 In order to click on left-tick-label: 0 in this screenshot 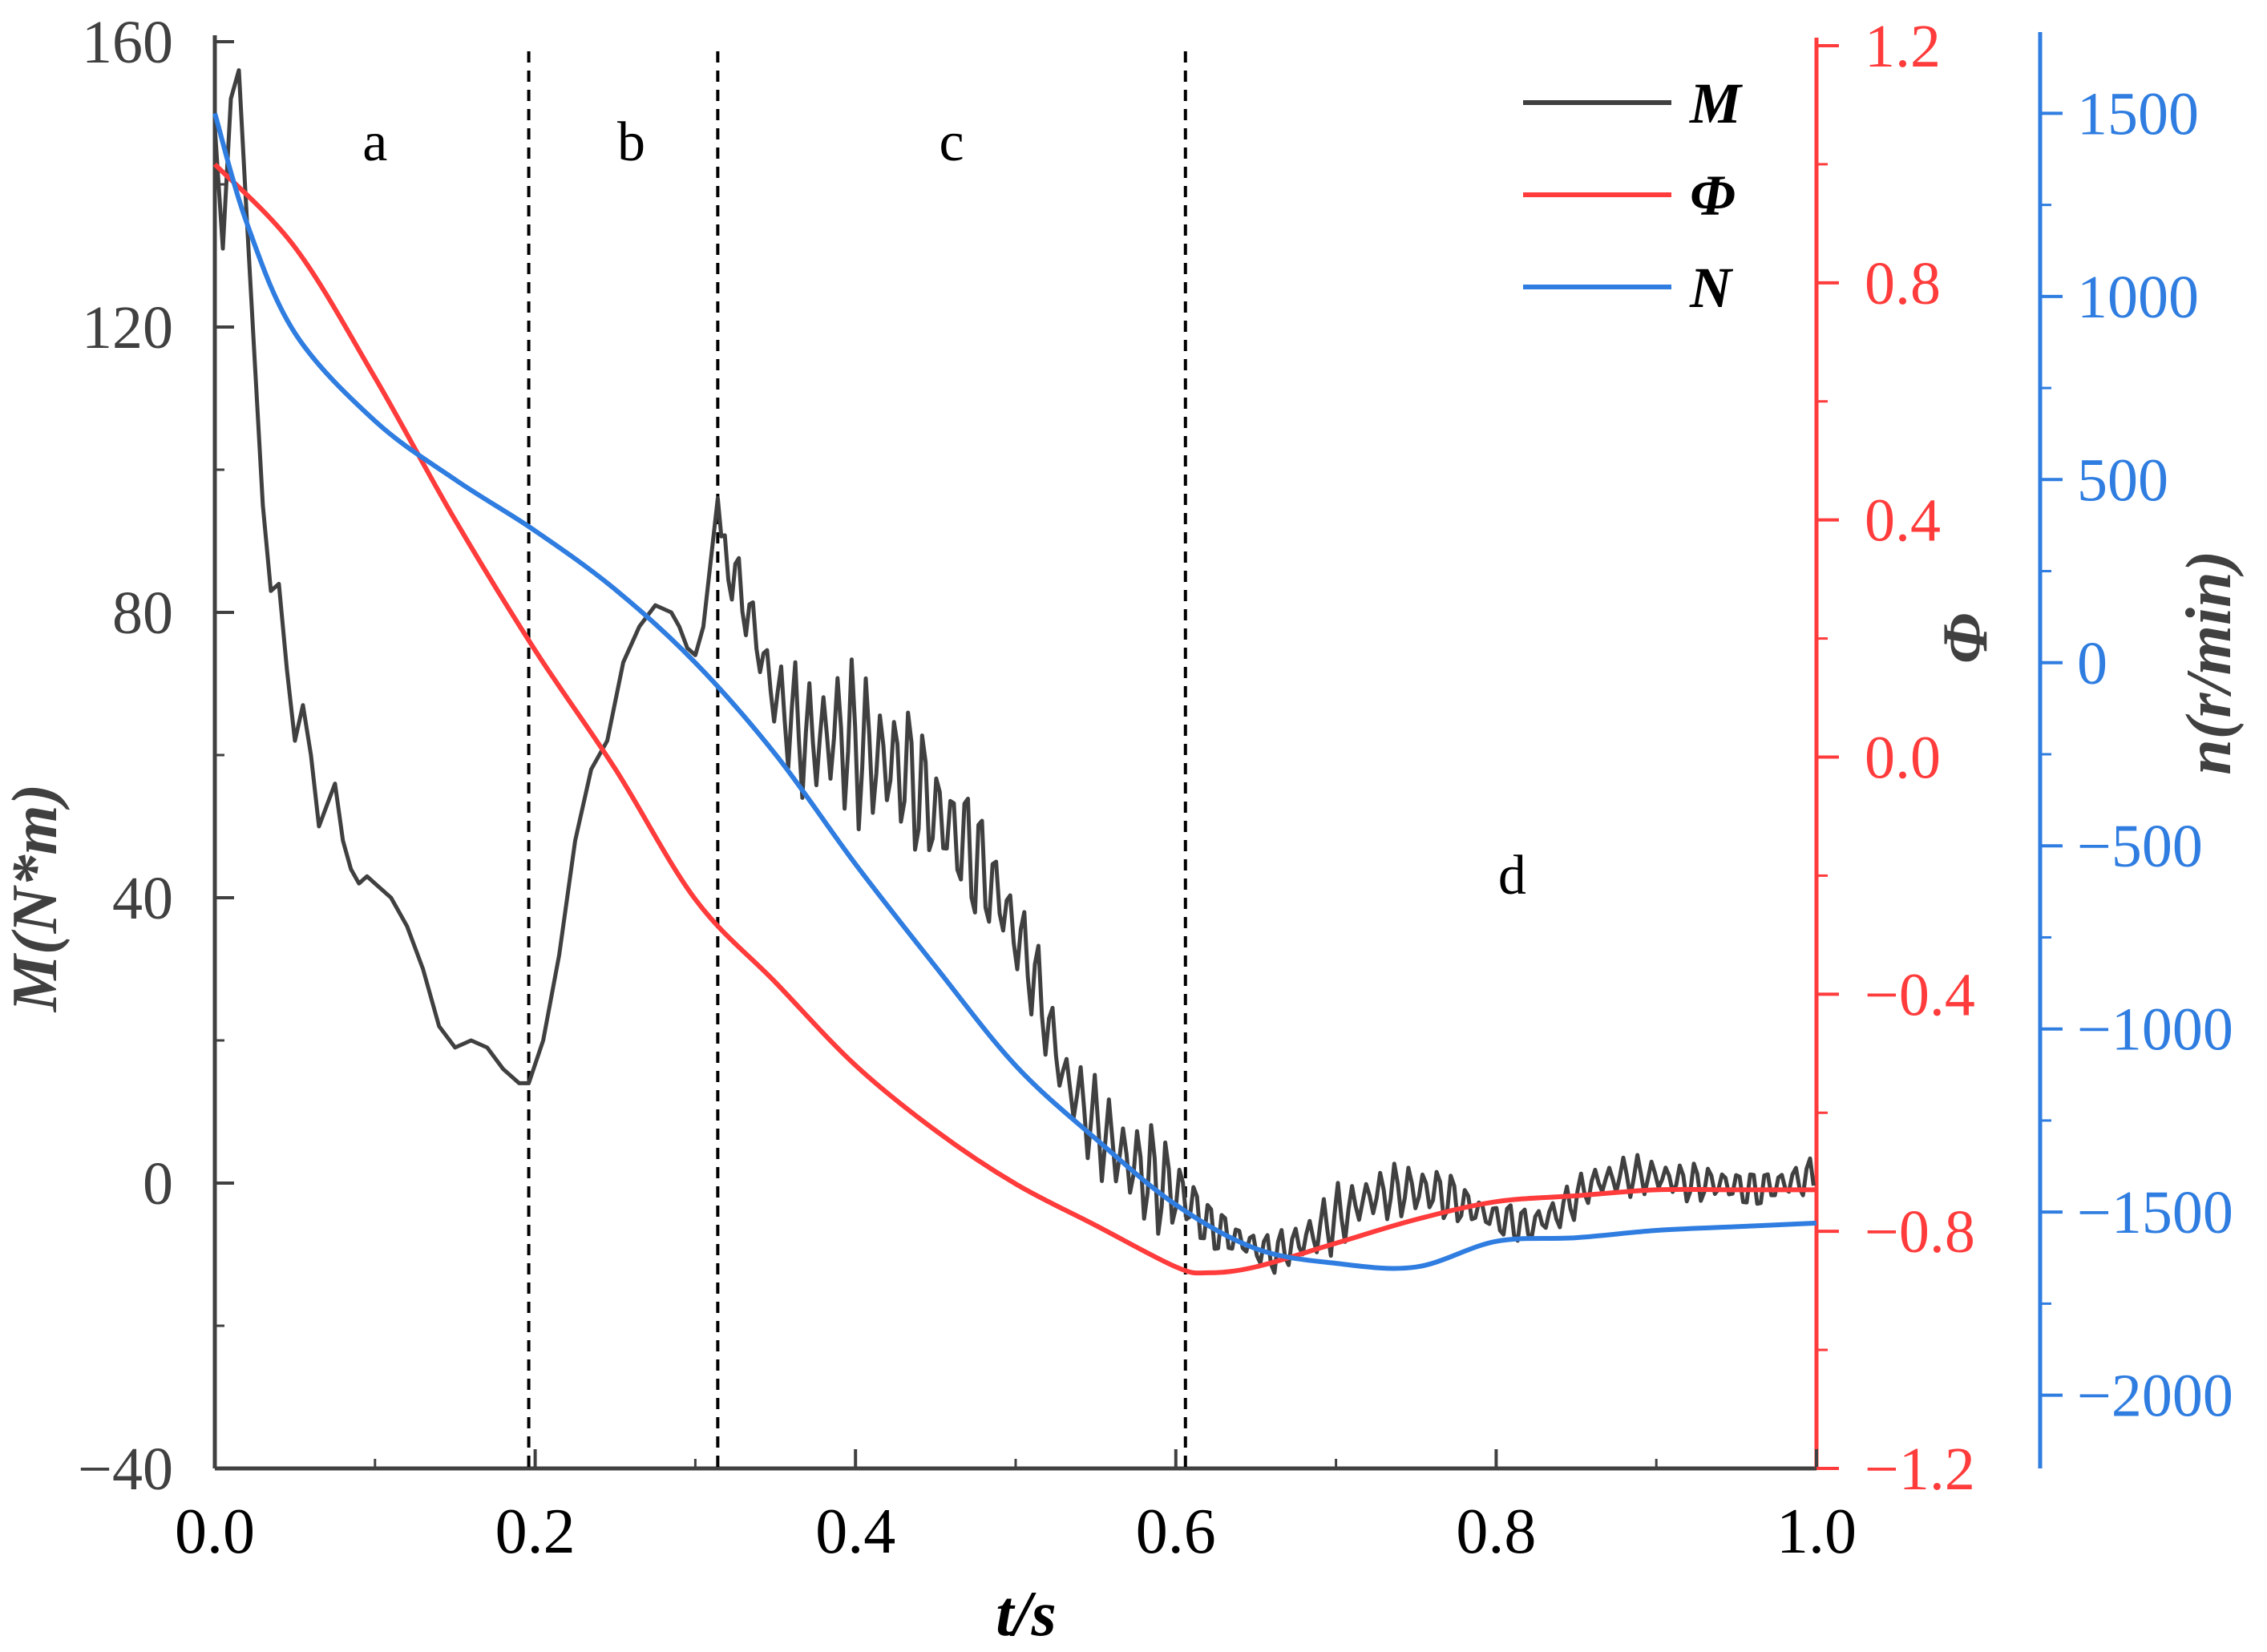, I will do `click(158, 1184)`.